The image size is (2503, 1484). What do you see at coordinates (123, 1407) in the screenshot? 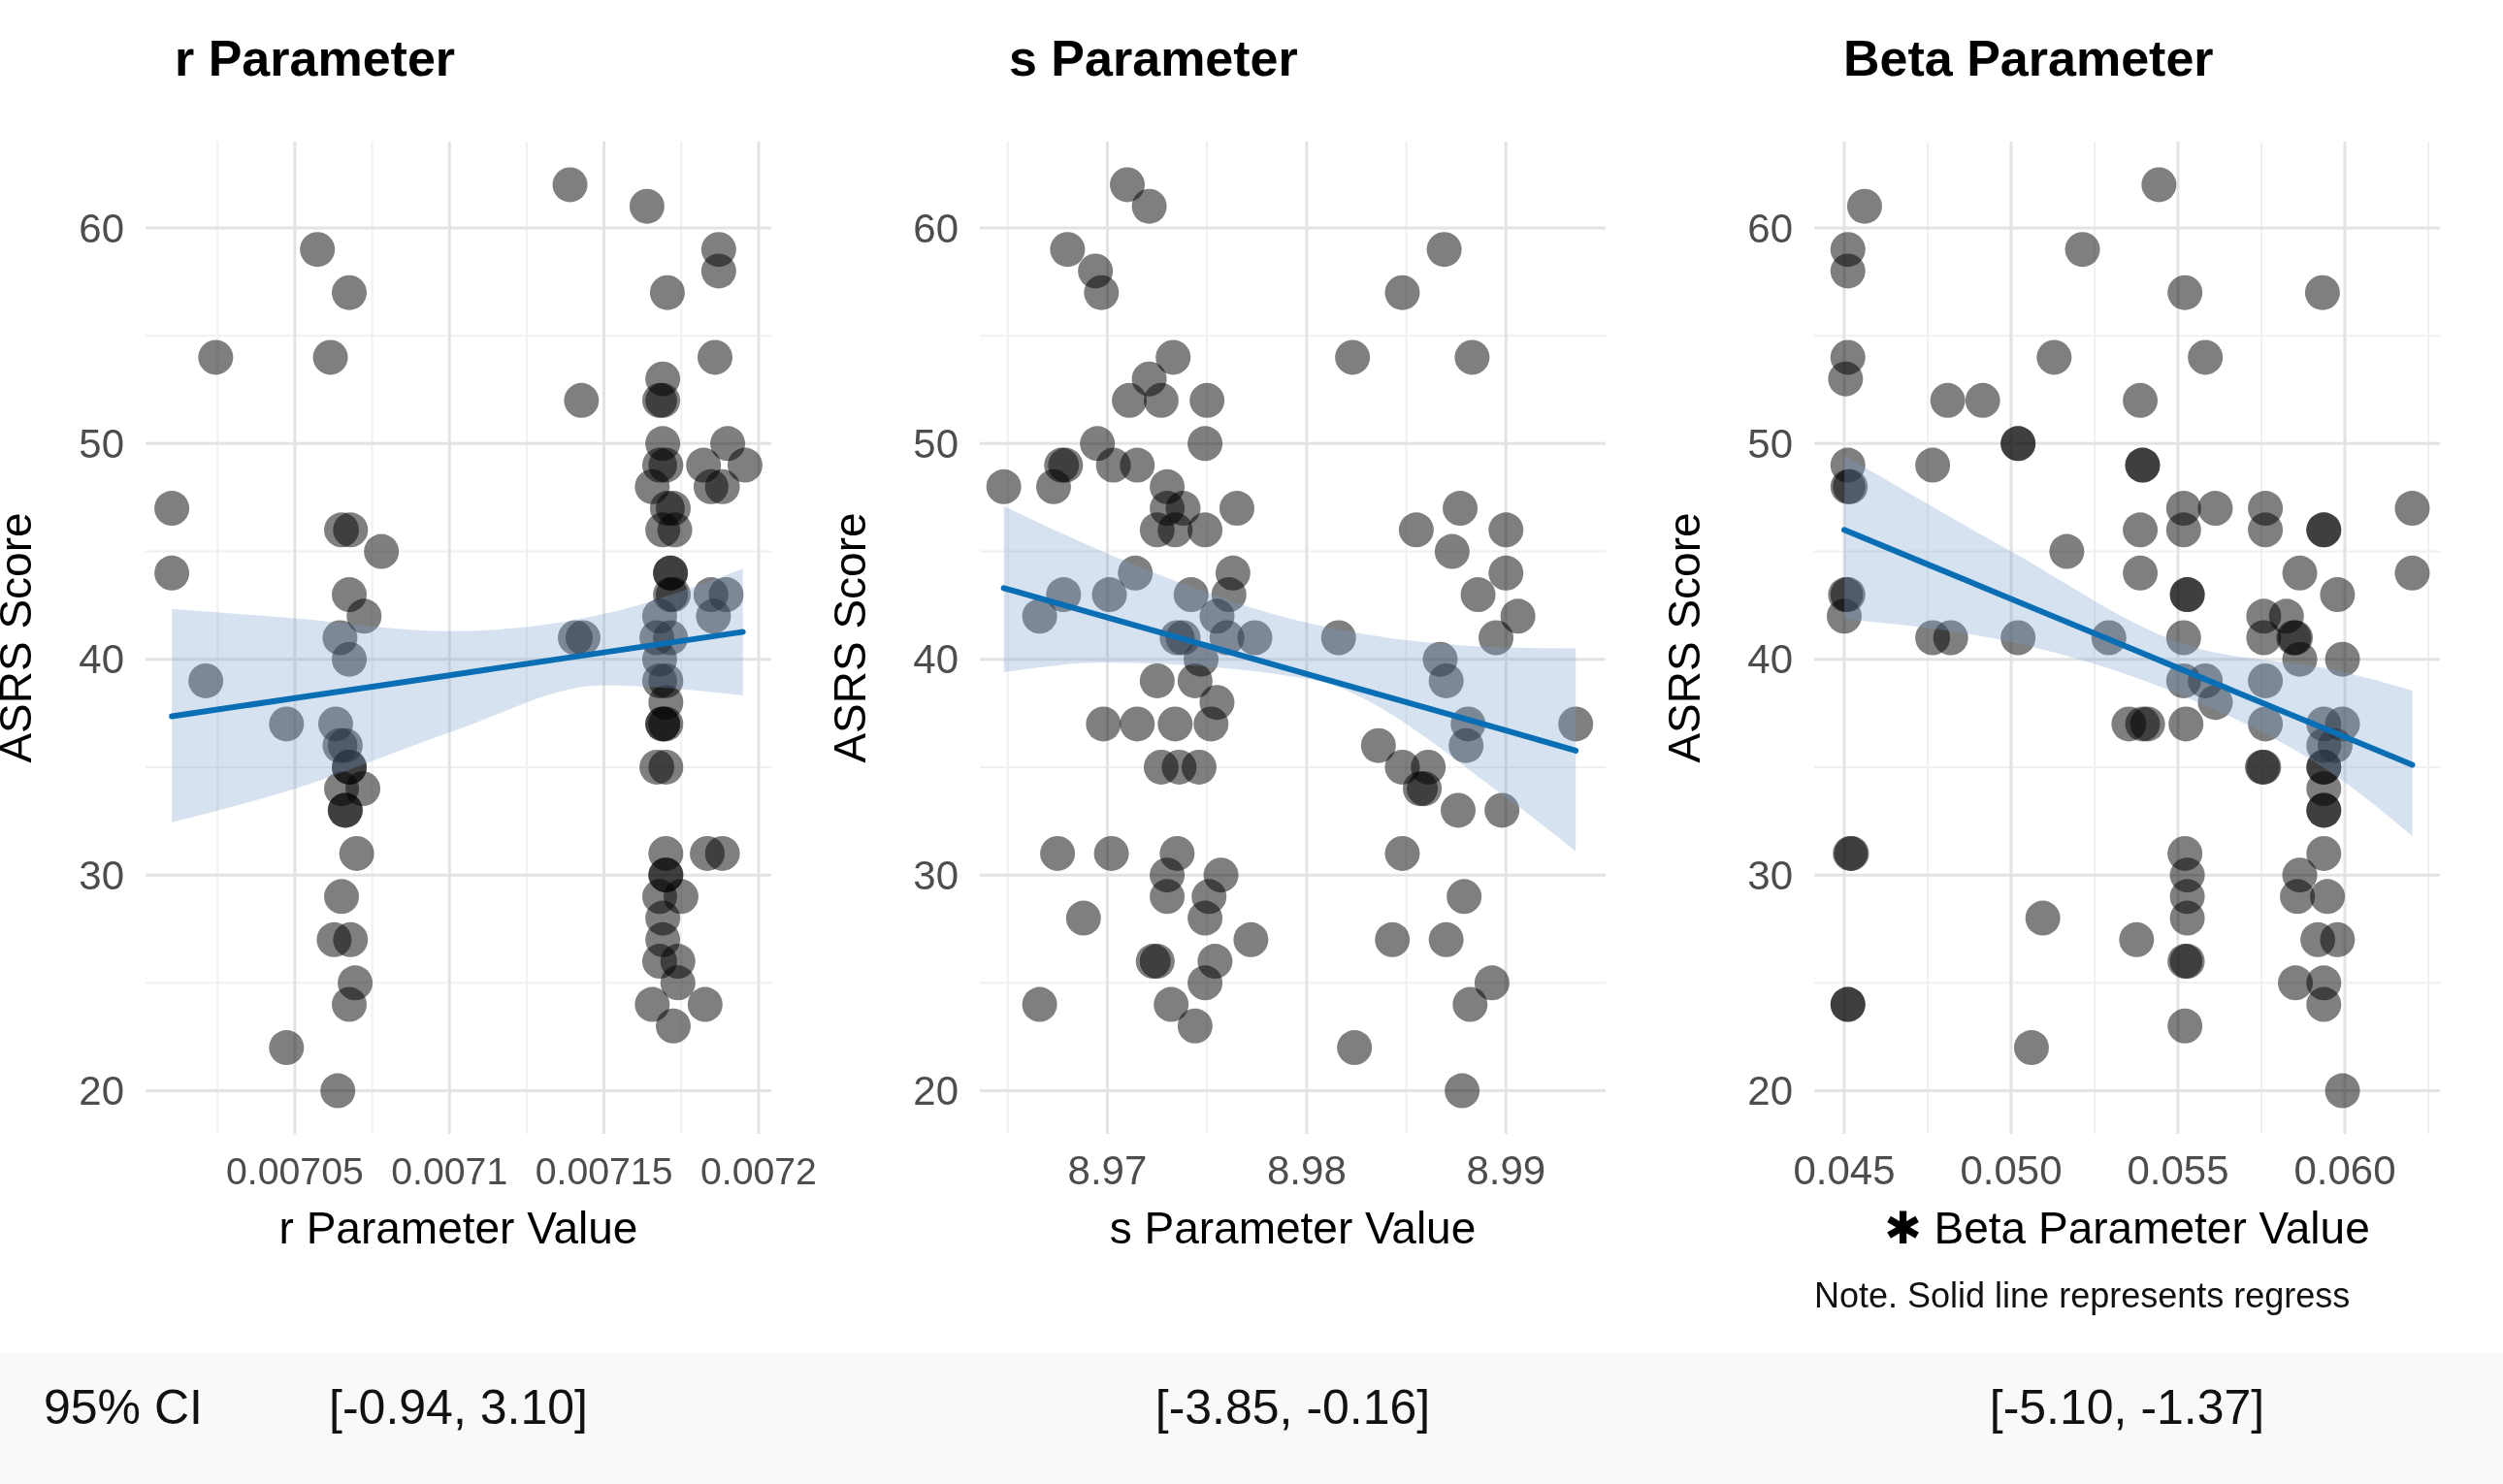
I see `text: 95% CI` at bounding box center [123, 1407].